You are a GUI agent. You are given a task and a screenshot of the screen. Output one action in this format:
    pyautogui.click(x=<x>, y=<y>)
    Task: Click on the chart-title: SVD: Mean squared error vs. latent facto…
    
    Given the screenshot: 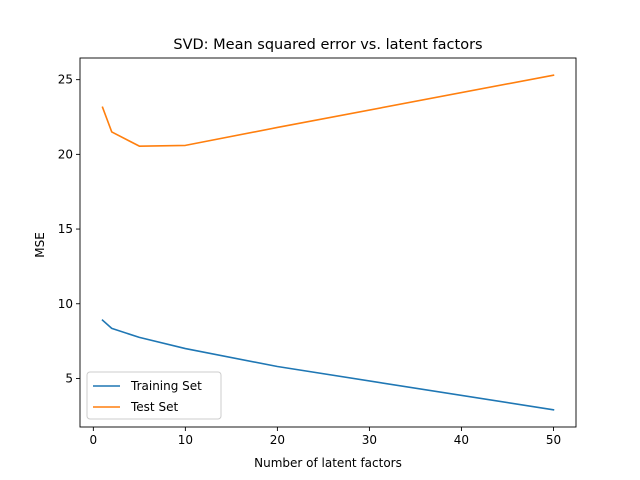 What is the action you would take?
    pyautogui.click(x=327, y=45)
    